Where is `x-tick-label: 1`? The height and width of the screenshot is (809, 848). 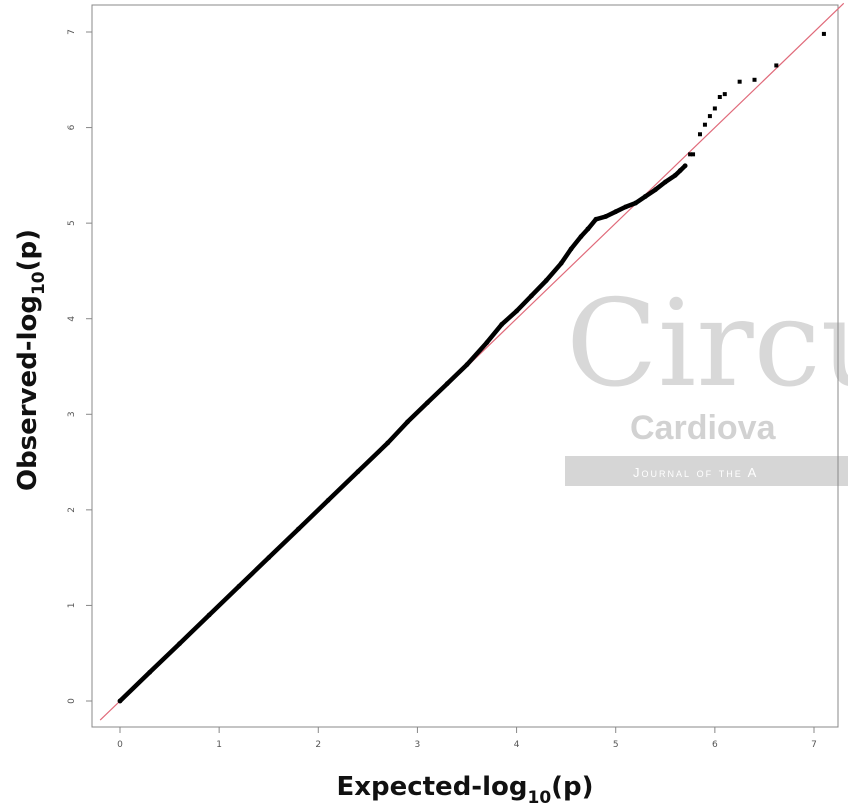
x-tick-label: 1 is located at coordinates (219, 745).